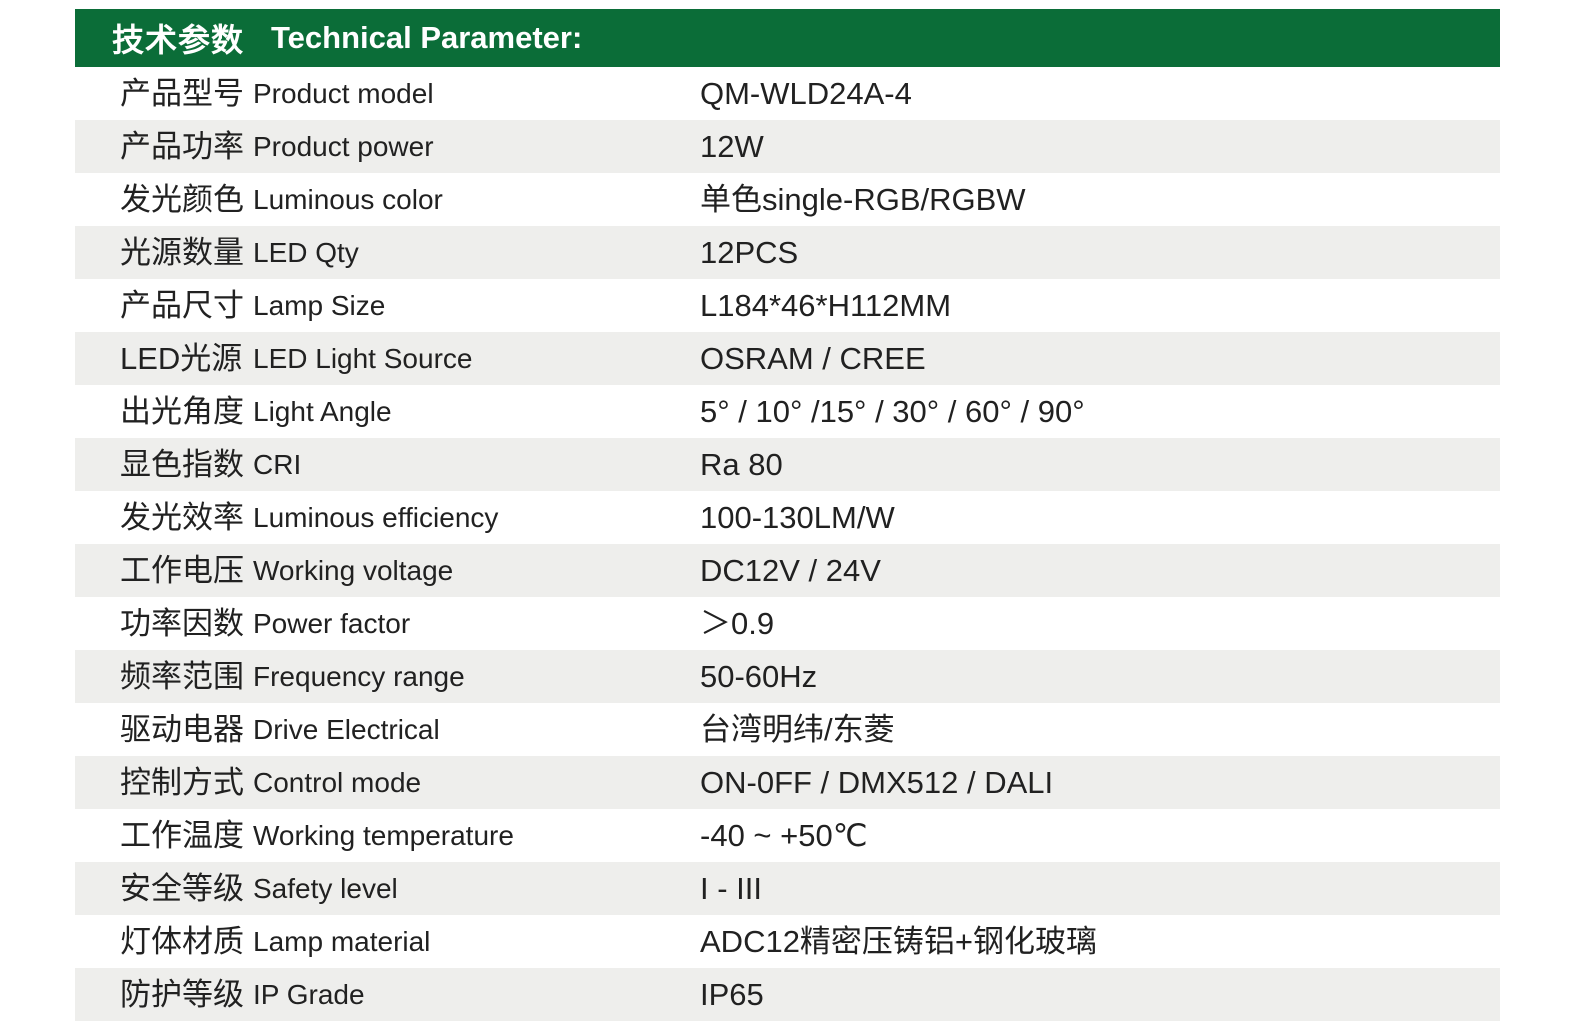 The width and height of the screenshot is (1575, 1036). What do you see at coordinates (877, 782) in the screenshot?
I see `param-value: ON-0FF / DMX512 / DALI` at bounding box center [877, 782].